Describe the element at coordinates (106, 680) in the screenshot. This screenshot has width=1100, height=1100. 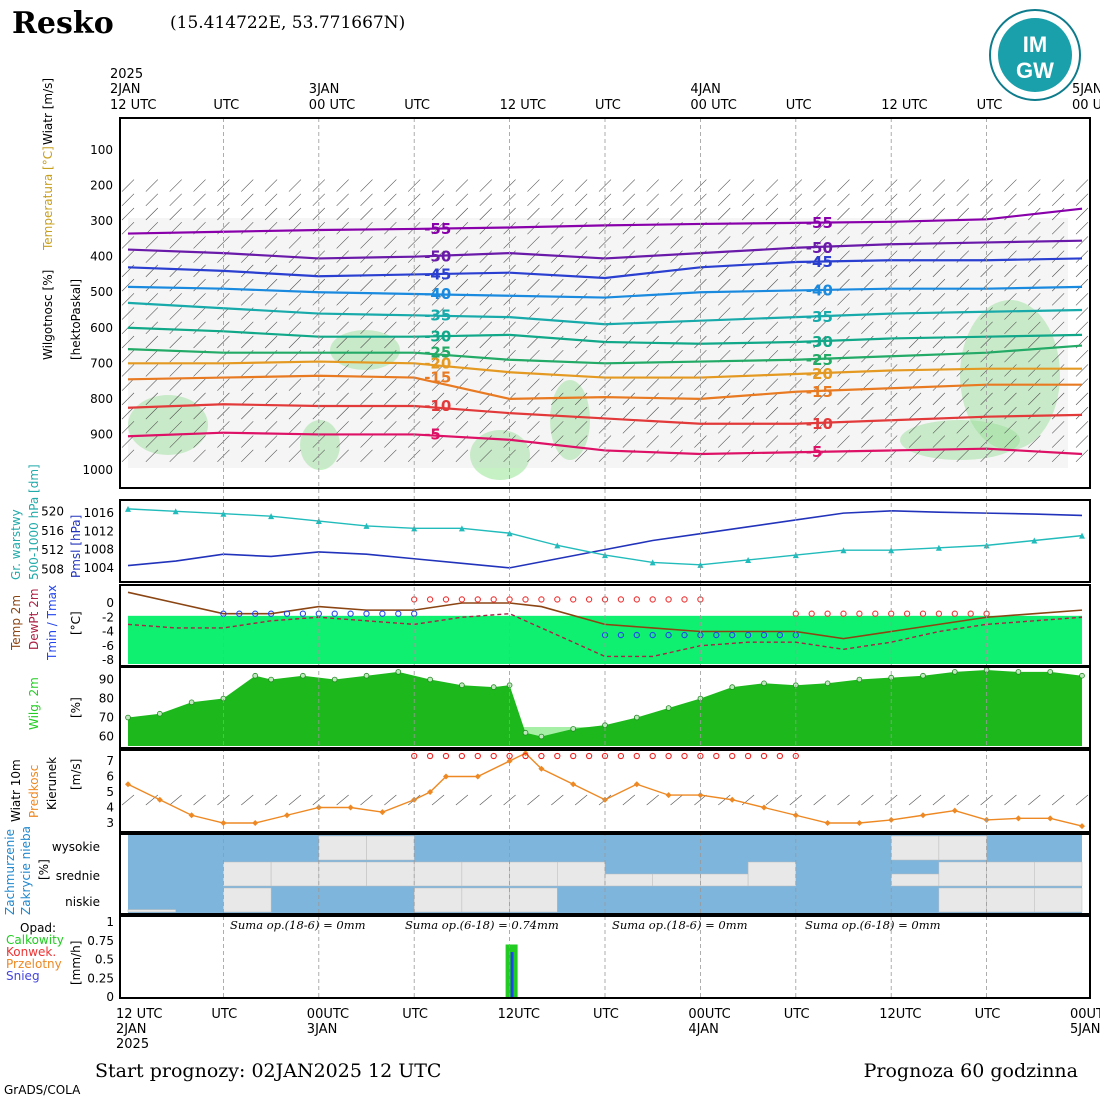
I see `humidity-tick: 90` at that location.